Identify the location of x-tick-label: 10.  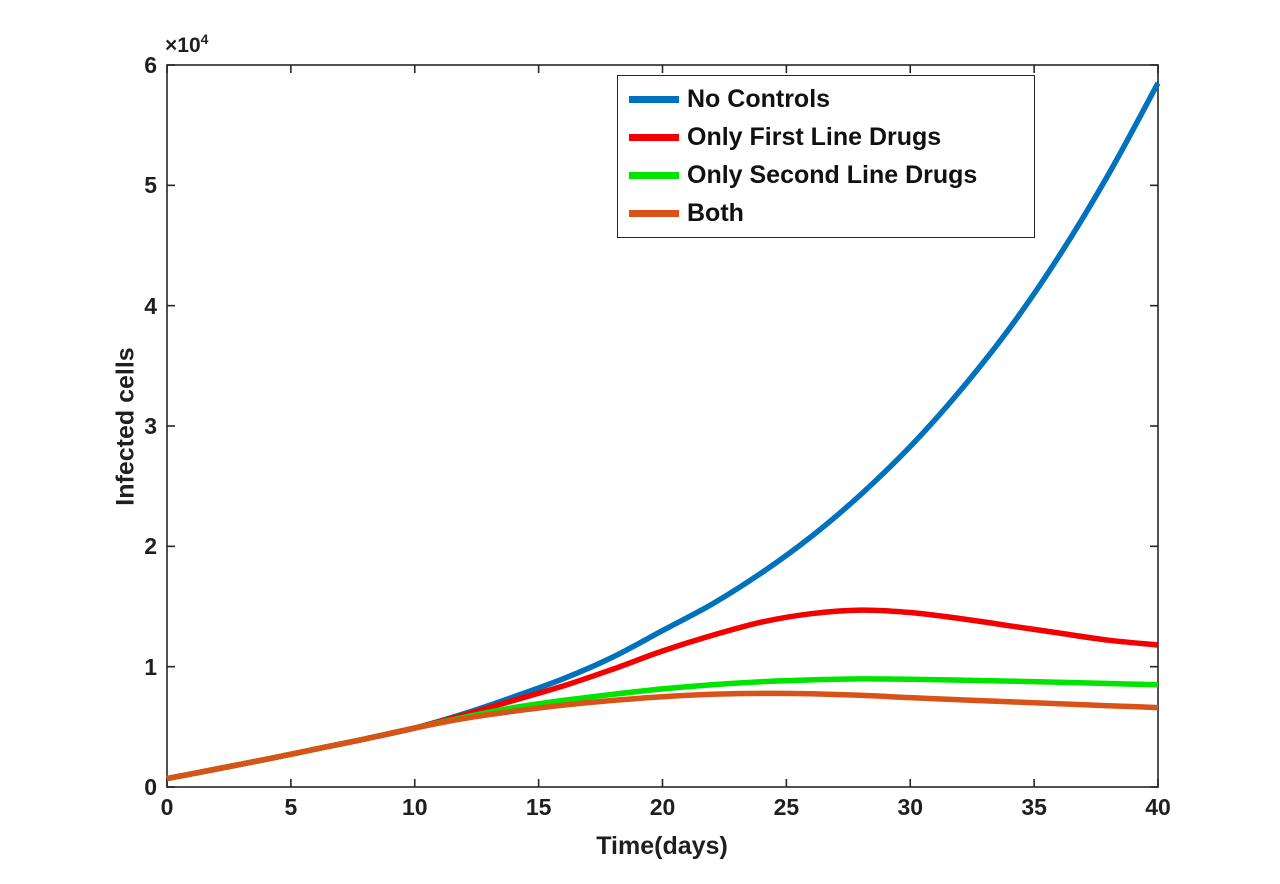
(414, 807).